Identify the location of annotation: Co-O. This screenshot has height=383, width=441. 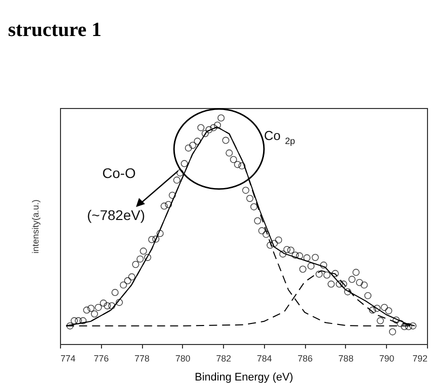
(119, 173).